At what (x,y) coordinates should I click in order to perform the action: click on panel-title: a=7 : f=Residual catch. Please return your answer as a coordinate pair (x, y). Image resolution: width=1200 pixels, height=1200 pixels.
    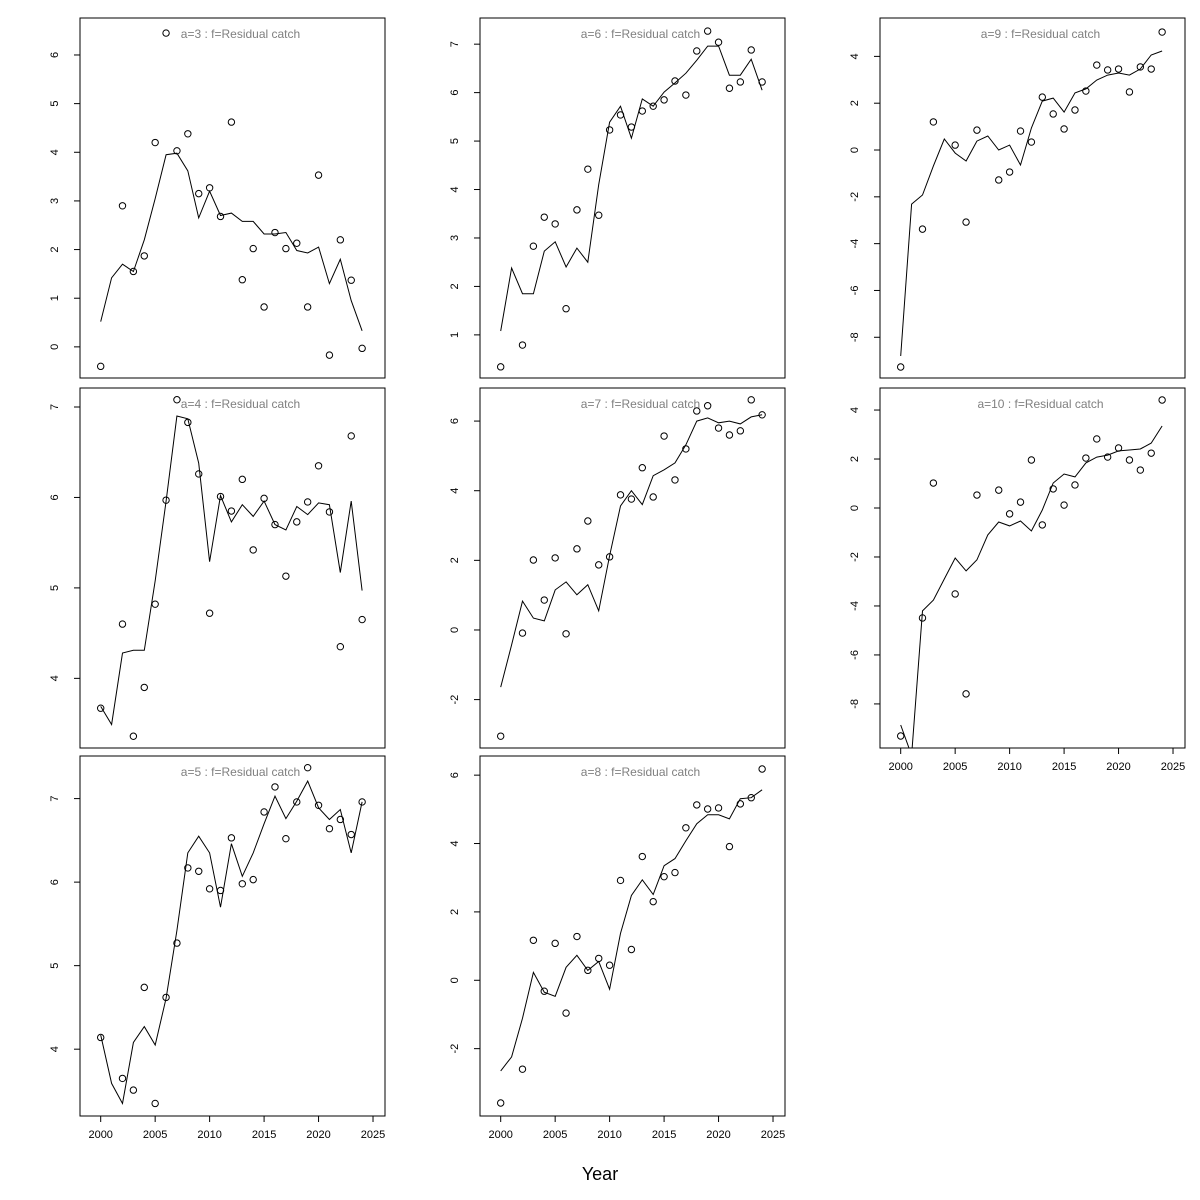
    Looking at the image, I should click on (640, 404).